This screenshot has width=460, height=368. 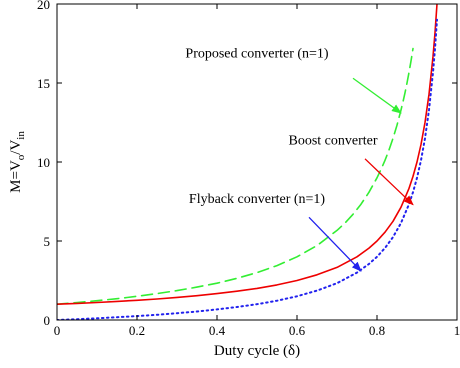 What do you see at coordinates (335, 244) in the screenshot?
I see `annotation-arrow-flyback` at bounding box center [335, 244].